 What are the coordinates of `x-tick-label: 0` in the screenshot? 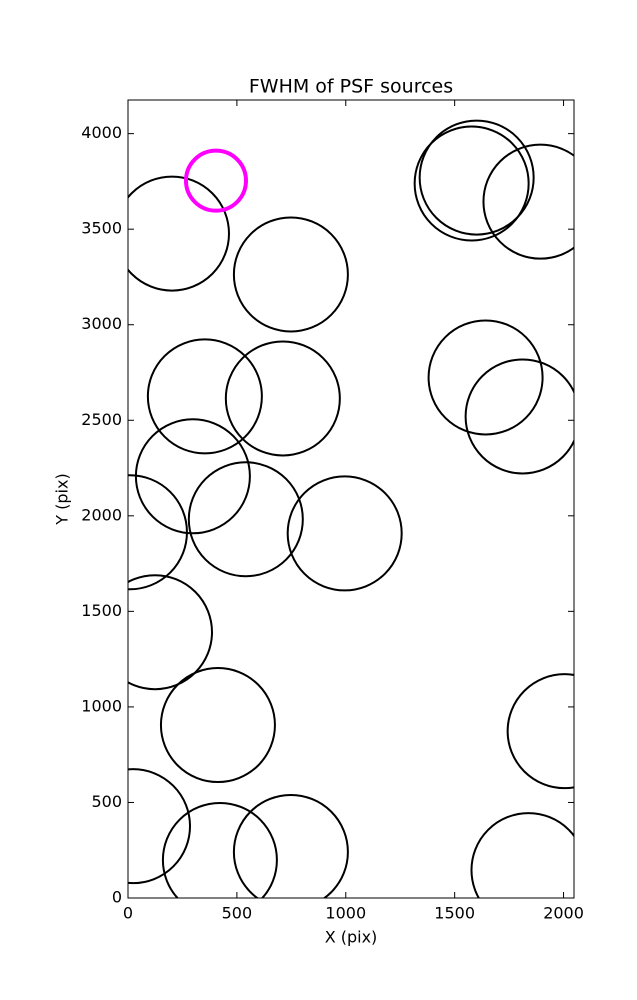 It's located at (128, 913).